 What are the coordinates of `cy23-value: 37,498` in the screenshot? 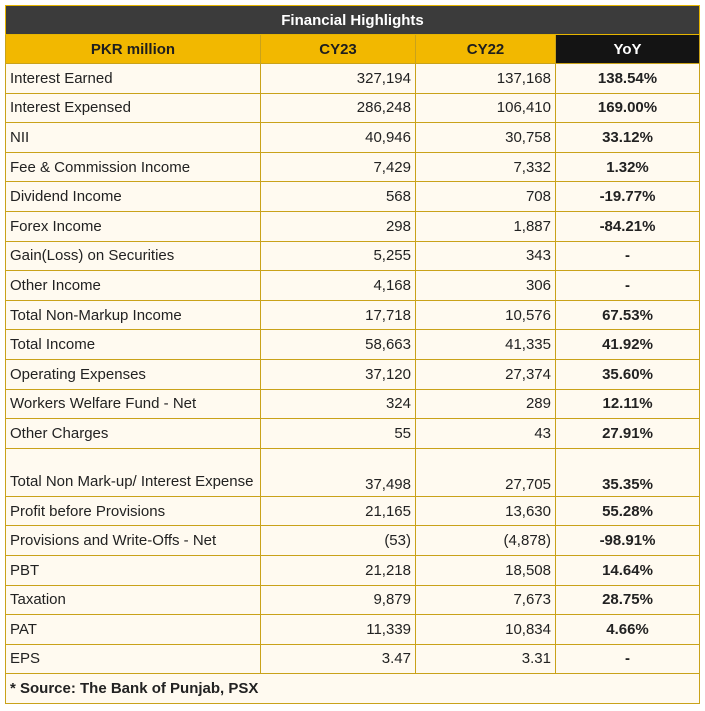 It's located at (338, 472).